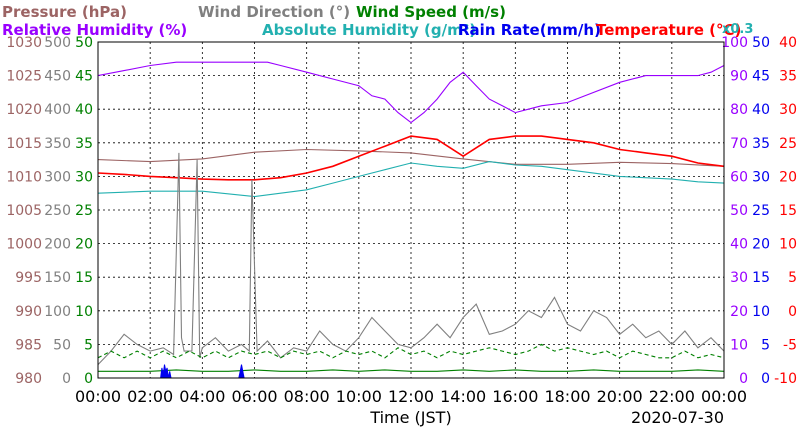  Describe the element at coordinates (84, 312) in the screenshot. I see `y-tick-label-wind-speed: 10` at that location.